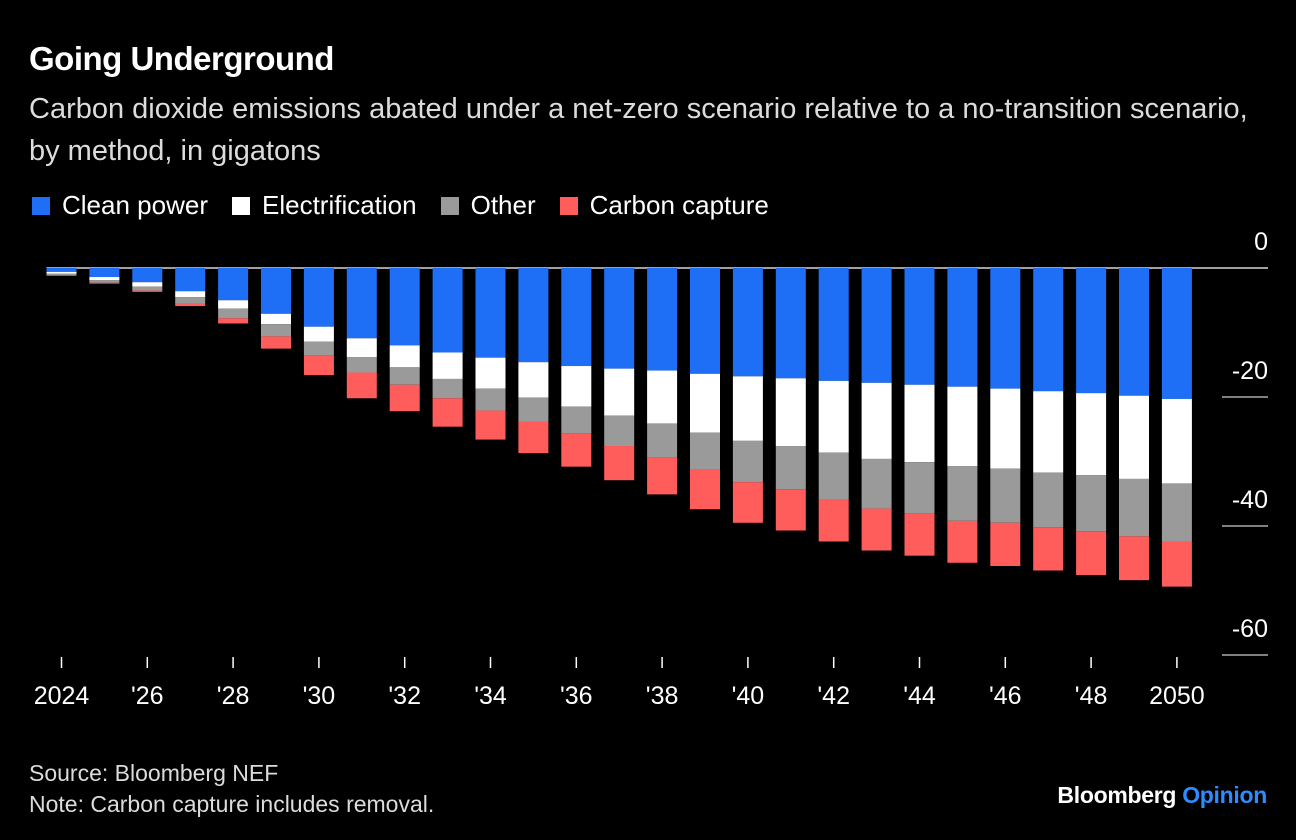 The height and width of the screenshot is (840, 1296). I want to click on x-tick-label: '46, so click(1005, 696).